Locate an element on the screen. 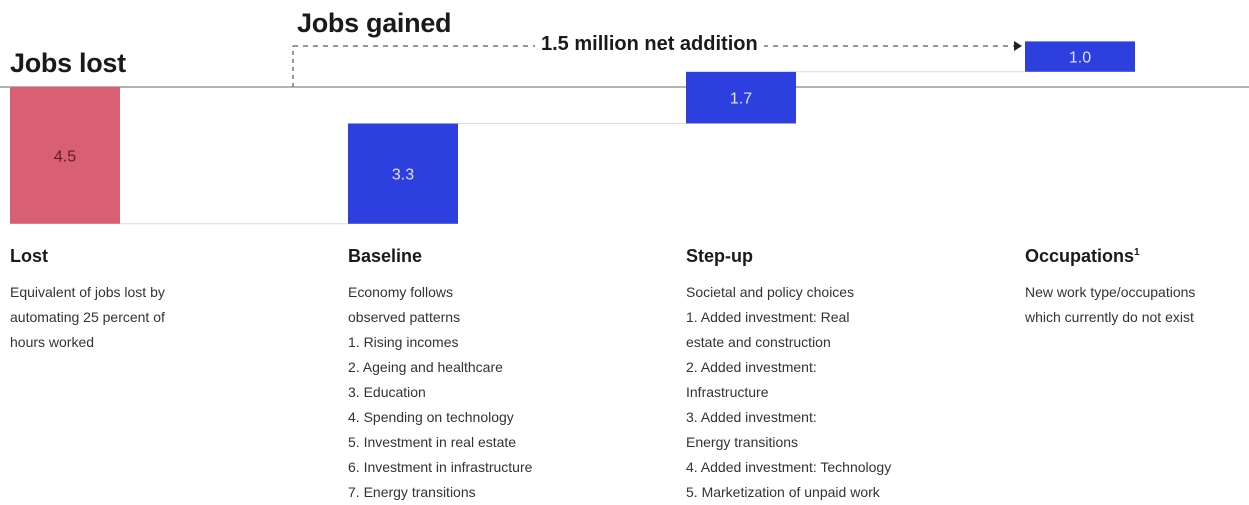  description-line: 2. Added investment: is located at coordinates (751, 367).